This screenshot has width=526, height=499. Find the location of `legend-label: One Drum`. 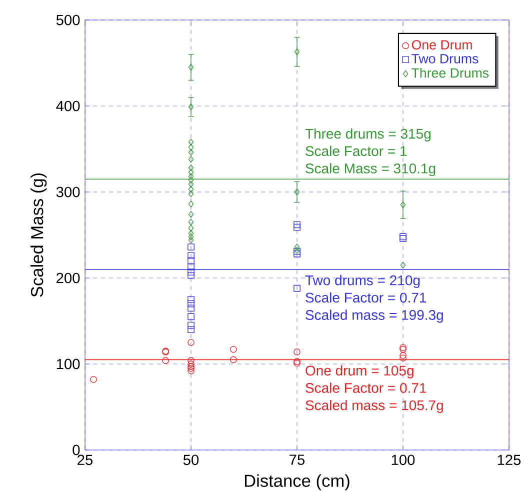

legend-label: One Drum is located at coordinates (442, 45).